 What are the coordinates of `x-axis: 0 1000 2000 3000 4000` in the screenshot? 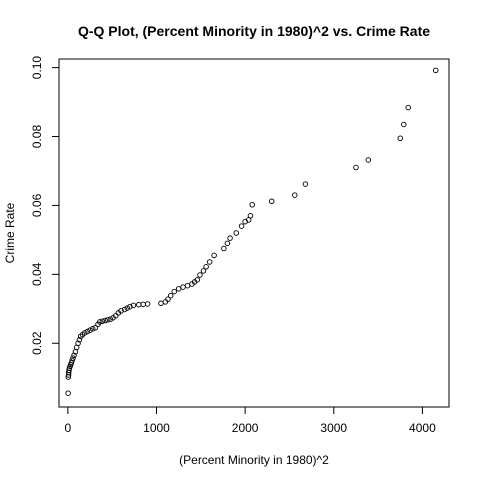 It's located at (250, 420).